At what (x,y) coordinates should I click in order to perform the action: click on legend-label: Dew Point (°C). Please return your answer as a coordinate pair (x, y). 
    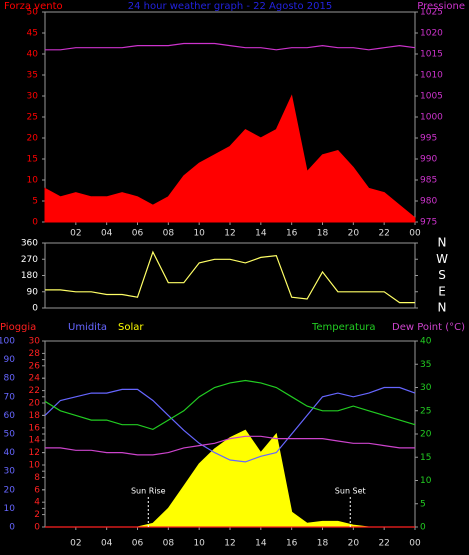
    Looking at the image, I should click on (428, 327).